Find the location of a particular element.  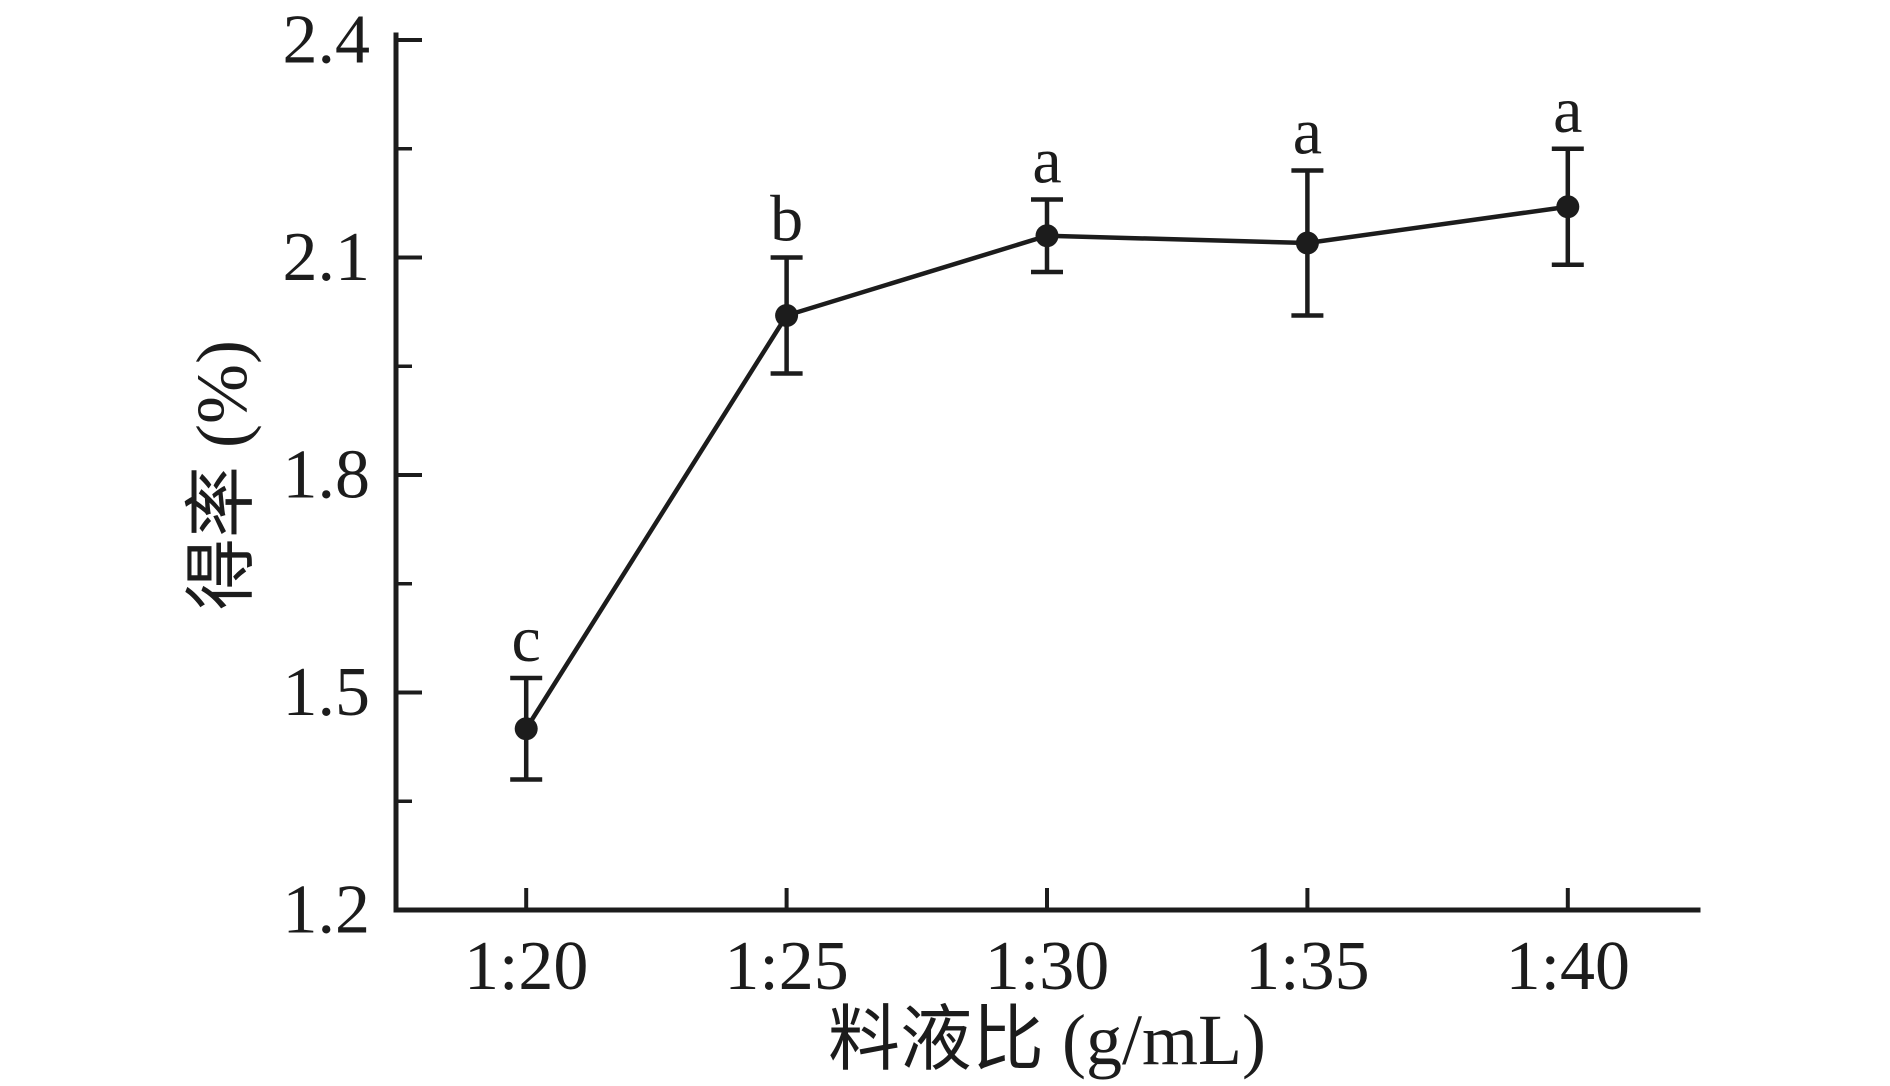

x-tick-label: 1:20 is located at coordinates (526, 966).